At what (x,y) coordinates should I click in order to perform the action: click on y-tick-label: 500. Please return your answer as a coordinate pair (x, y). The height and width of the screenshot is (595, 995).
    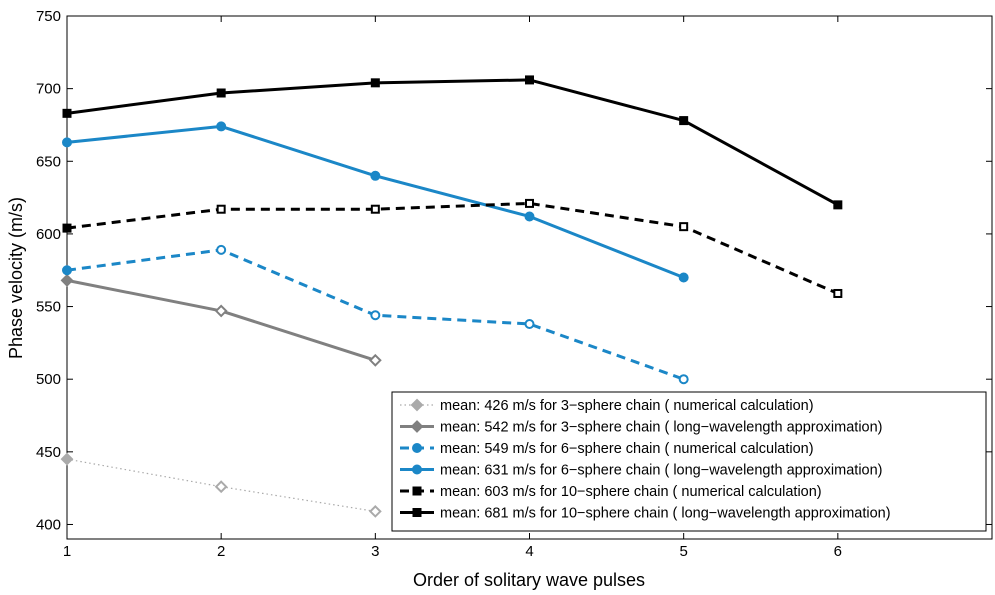
    Looking at the image, I should click on (48, 379).